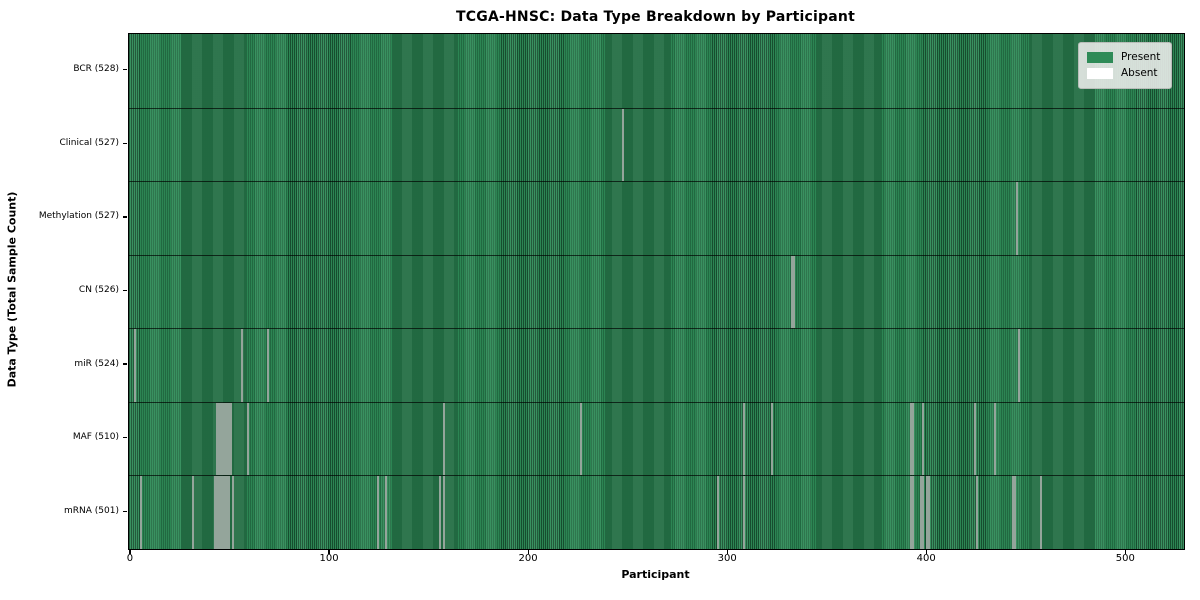 The width and height of the screenshot is (1200, 600). Describe the element at coordinates (1125, 558) in the screenshot. I see `x-tick-label: 500` at that location.